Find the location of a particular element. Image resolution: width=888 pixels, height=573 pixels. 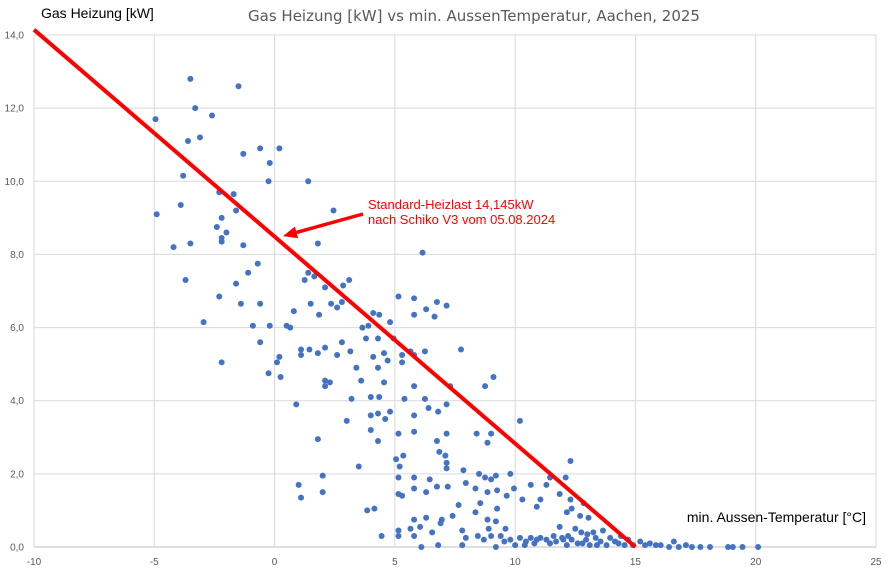

x-tick-label: -10 is located at coordinates (34, 562).